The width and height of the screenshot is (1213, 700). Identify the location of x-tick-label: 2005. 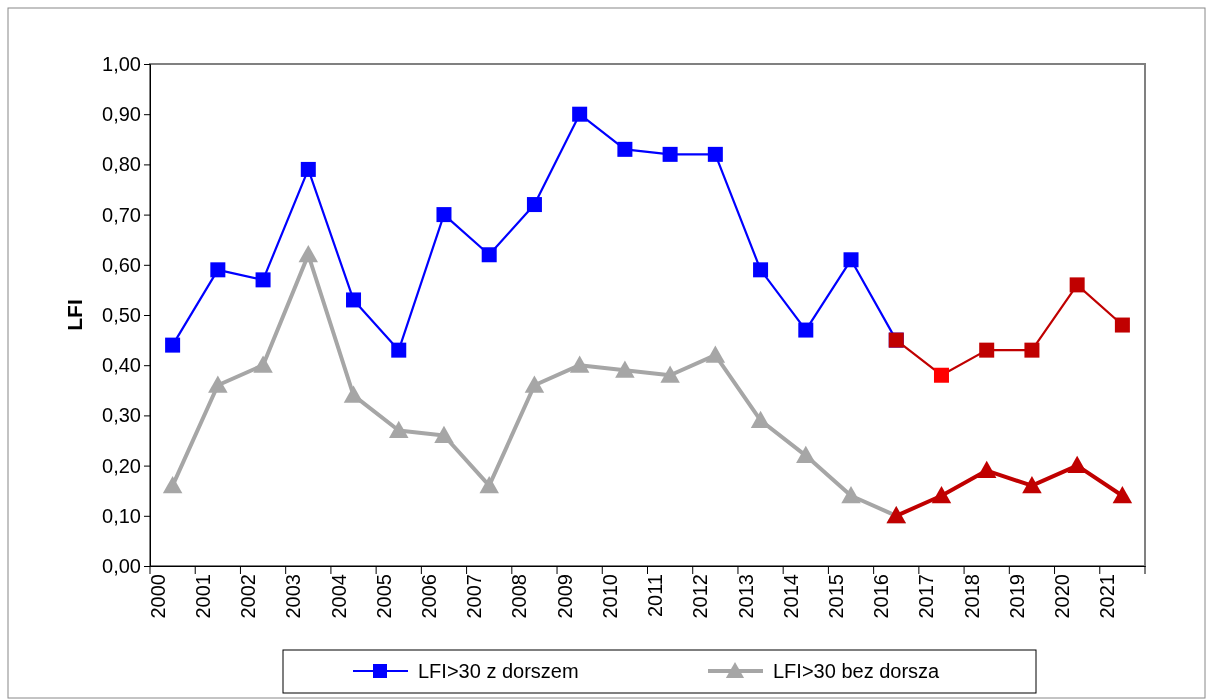
(383, 596).